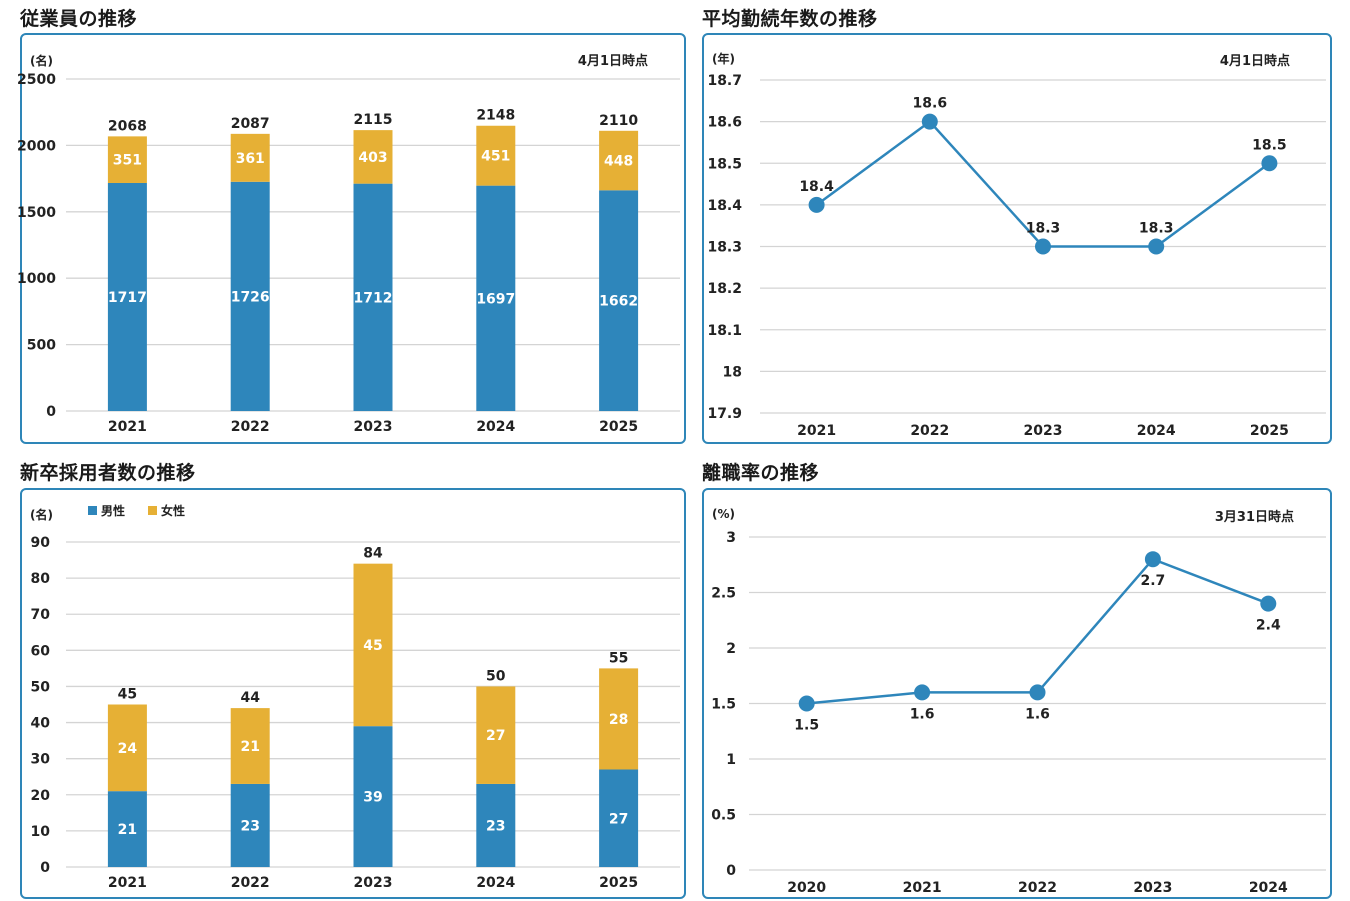  Describe the element at coordinates (731, 760) in the screenshot. I see `y-tick-label: 1` at that location.